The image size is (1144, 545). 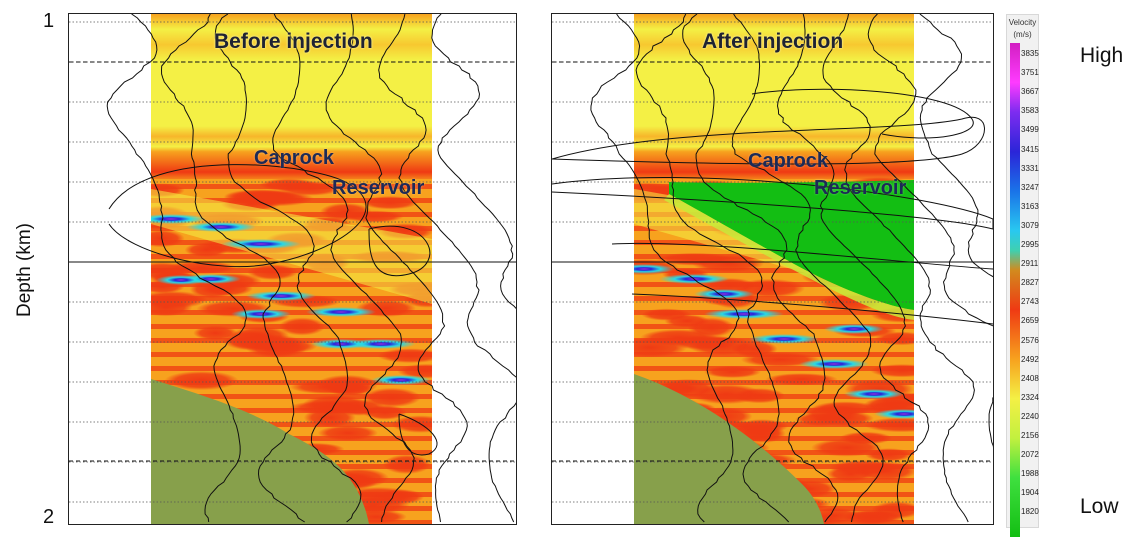 I want to click on colorbar-tick-label: 1820, so click(x=1030, y=512).